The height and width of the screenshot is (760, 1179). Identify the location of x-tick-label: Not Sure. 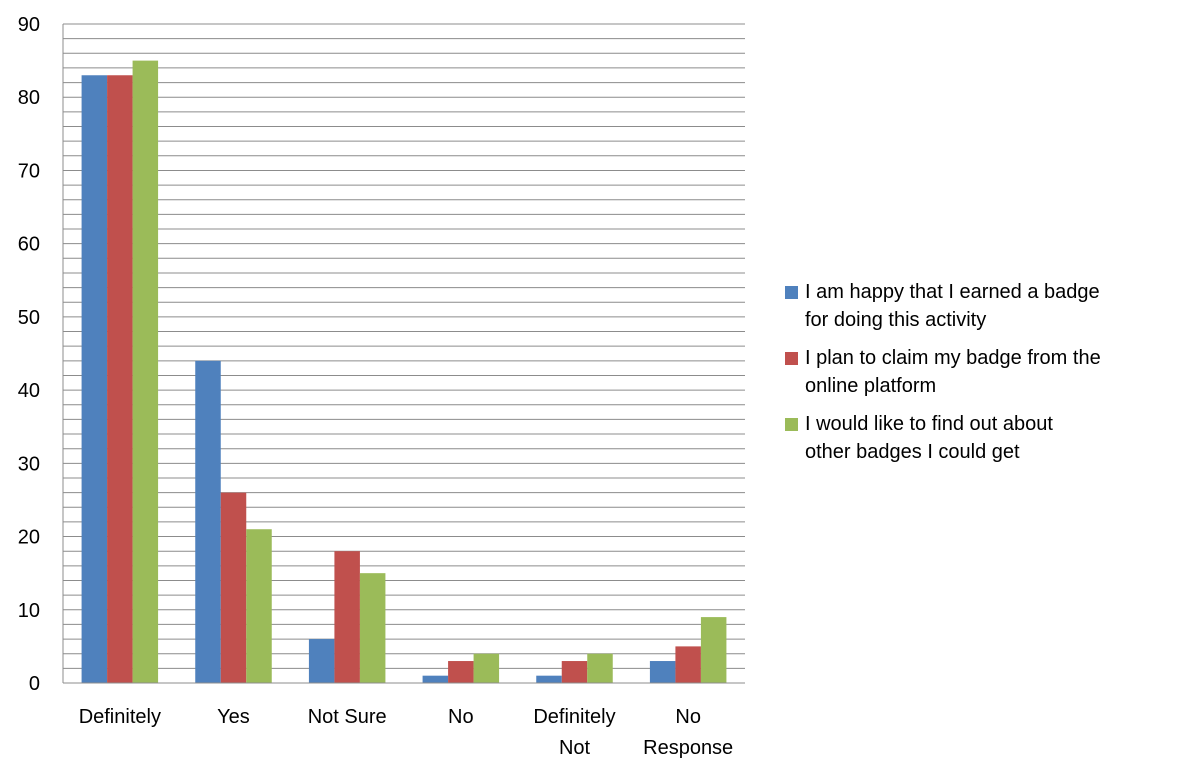
(347, 717).